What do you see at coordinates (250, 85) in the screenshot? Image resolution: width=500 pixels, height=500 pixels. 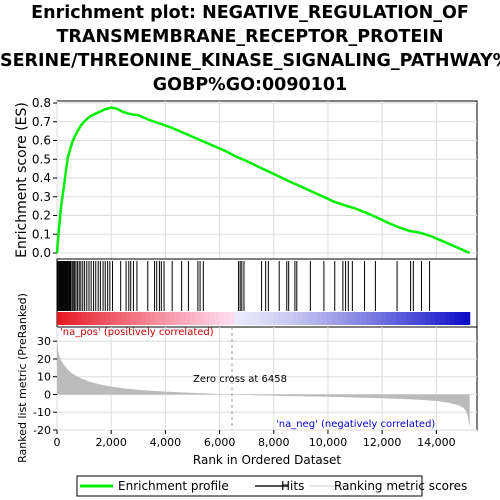 I see `chart-title-line-4: GOBP%GO:0090101` at bounding box center [250, 85].